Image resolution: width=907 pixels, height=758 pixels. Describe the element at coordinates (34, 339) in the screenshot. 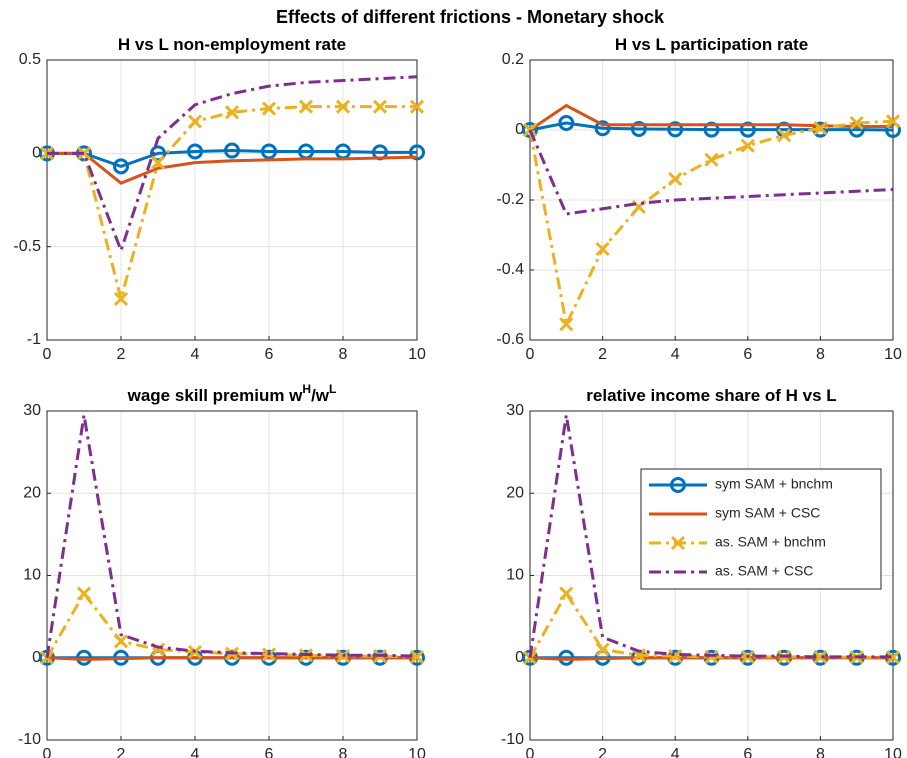

I see `y-tick-label: -1` at that location.